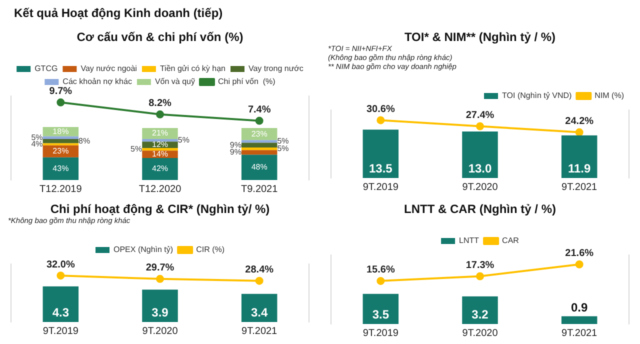 The height and width of the screenshot is (344, 640). I want to click on chart-title: Chi phí hoạt động & CIR* (Nghìn tỷ/ %), so click(160, 209).